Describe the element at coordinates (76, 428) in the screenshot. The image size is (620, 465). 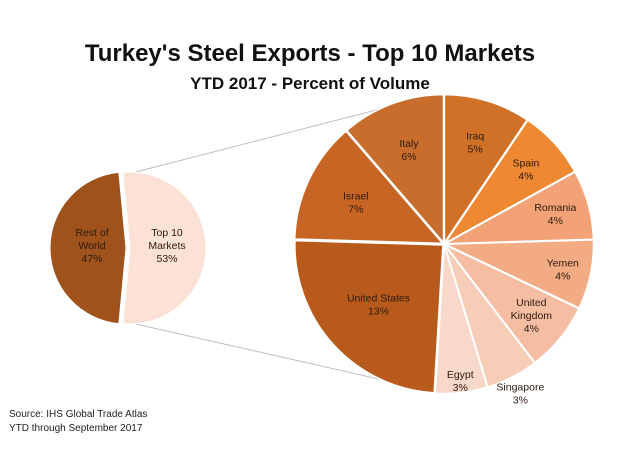
I see `source-line-2: YTD through September 2017` at that location.